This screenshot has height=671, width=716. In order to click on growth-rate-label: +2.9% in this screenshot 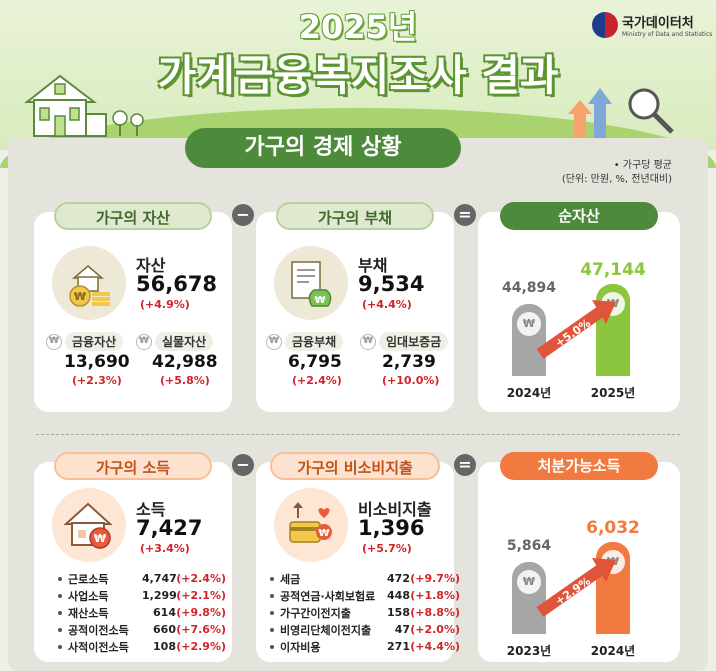, I will do `click(573, 591)`.